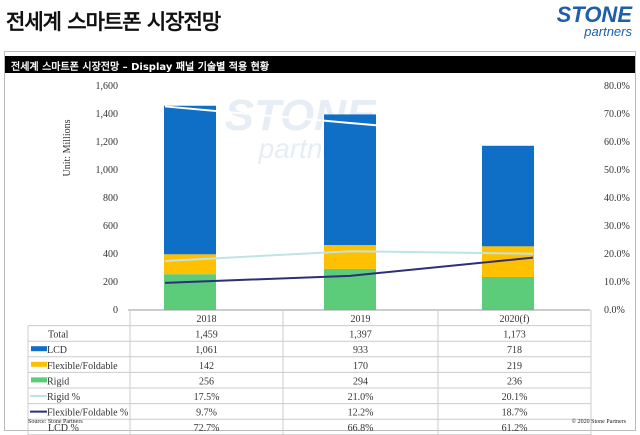 This screenshot has width=640, height=435. I want to click on table-cell: 718, so click(514, 350).